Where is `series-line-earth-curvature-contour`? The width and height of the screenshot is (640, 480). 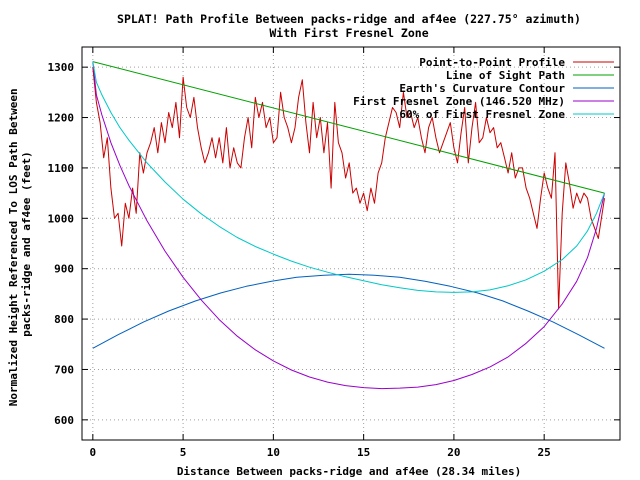
series-line-earth-curvature-contour is located at coordinates (348, 311).